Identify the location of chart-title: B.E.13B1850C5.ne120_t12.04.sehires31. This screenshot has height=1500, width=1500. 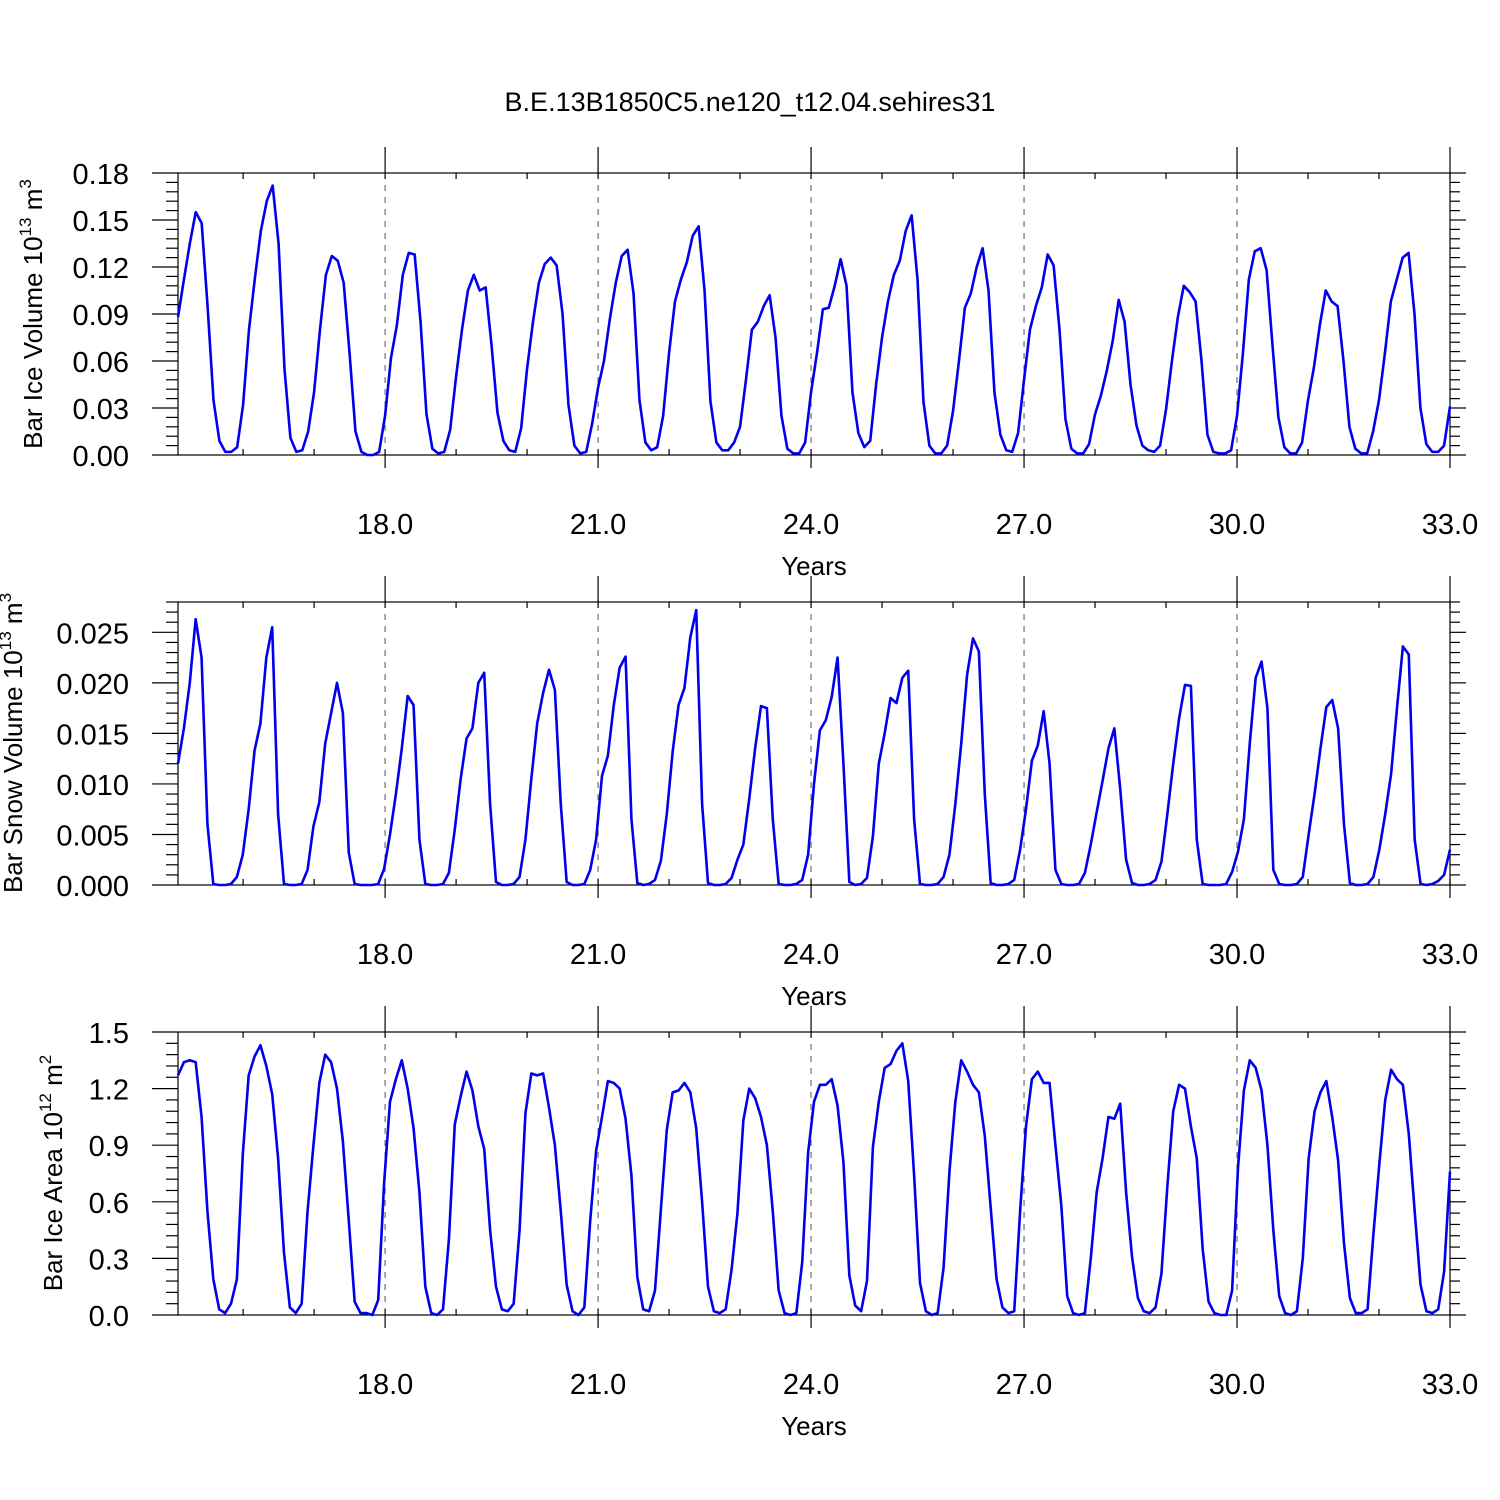
(750, 102).